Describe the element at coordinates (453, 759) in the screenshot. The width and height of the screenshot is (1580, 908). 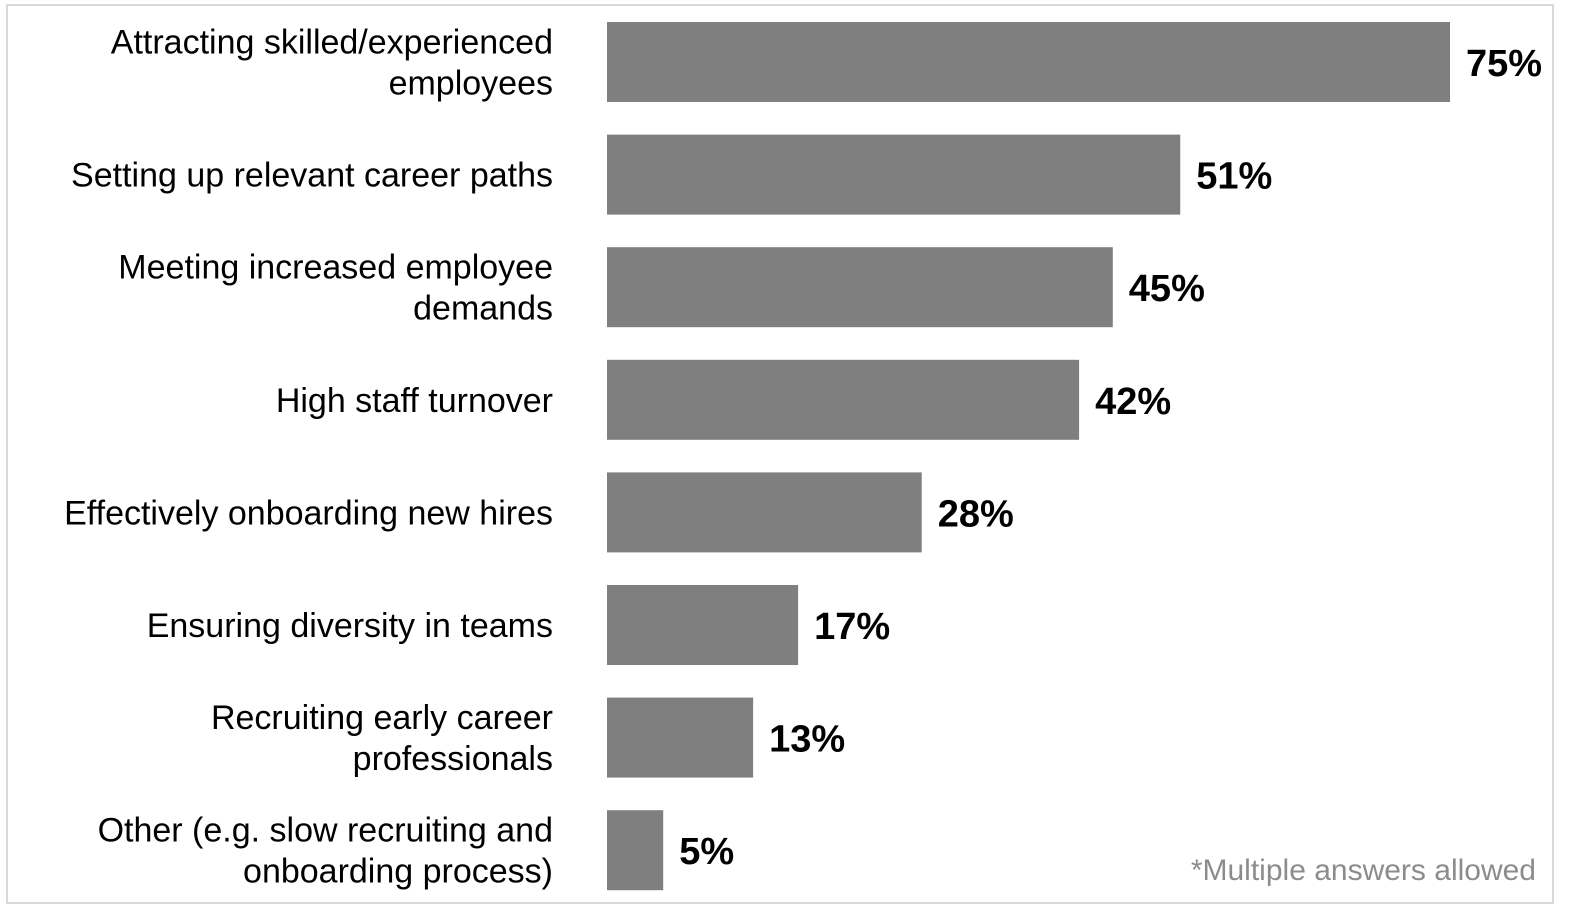
I see `category-label-6-line-1: professionals` at that location.